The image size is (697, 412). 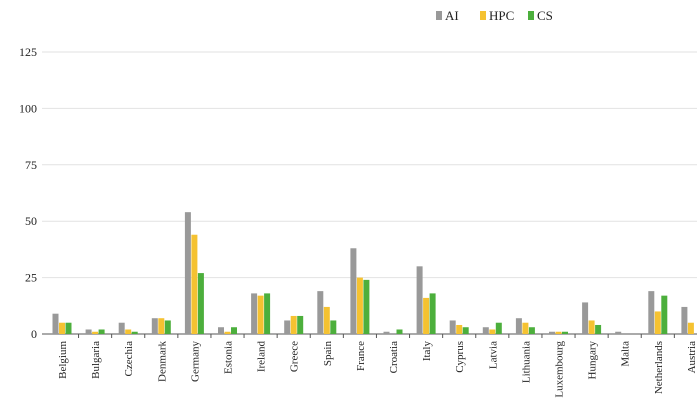 What do you see at coordinates (432, 313) in the screenshot?
I see `bar-cs-italy` at bounding box center [432, 313].